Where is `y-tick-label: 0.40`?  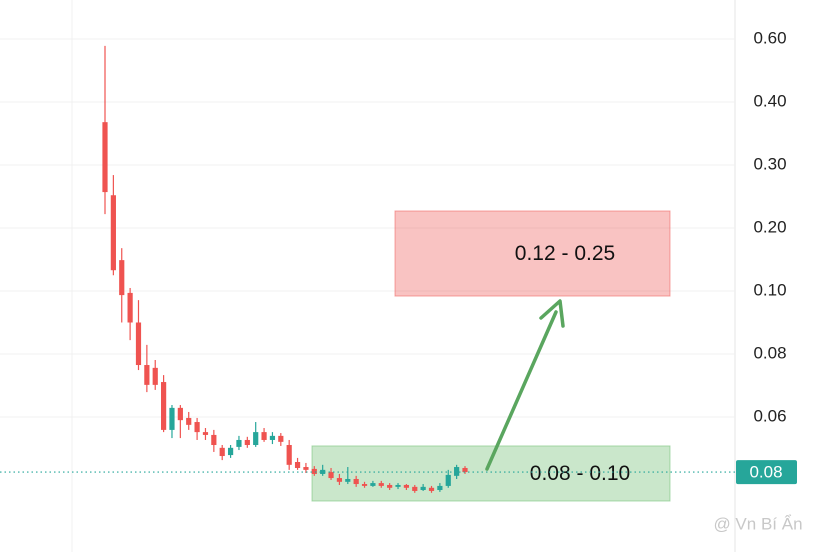
y-tick-label: 0.40 is located at coordinates (769, 100).